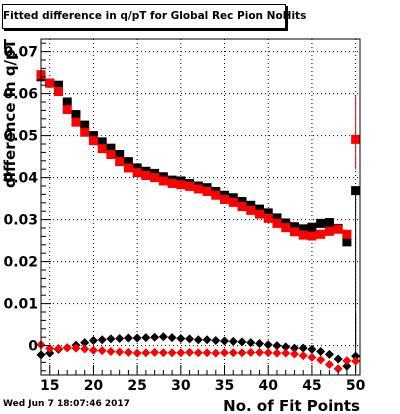  What do you see at coordinates (268, 386) in the screenshot?
I see `x-tick-label: 40` at bounding box center [268, 386].